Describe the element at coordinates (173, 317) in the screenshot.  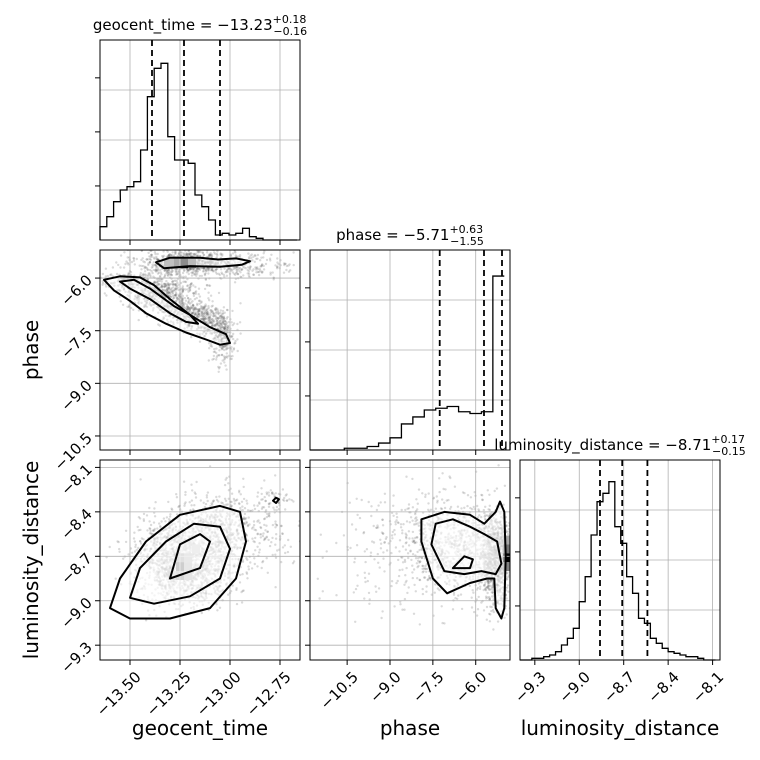
I see `joint-geocent_time-phase-point-1936` at that location.